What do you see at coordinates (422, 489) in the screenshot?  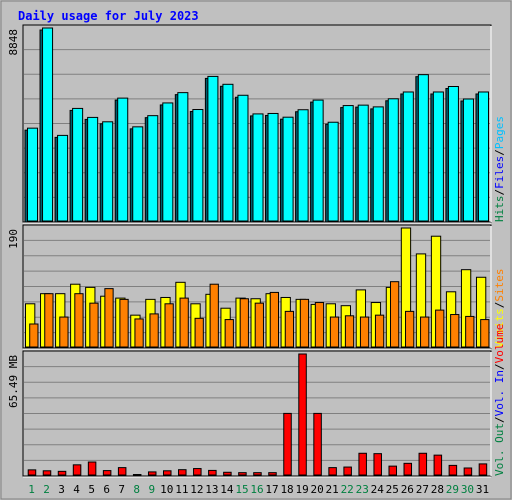 I see `x-tick-label: 27` at bounding box center [422, 489].